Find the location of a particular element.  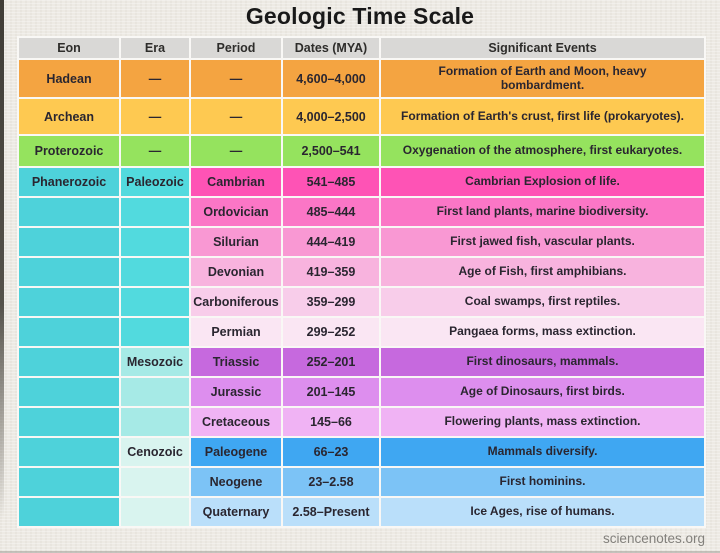

cell-period: Neogene is located at coordinates (236, 482).